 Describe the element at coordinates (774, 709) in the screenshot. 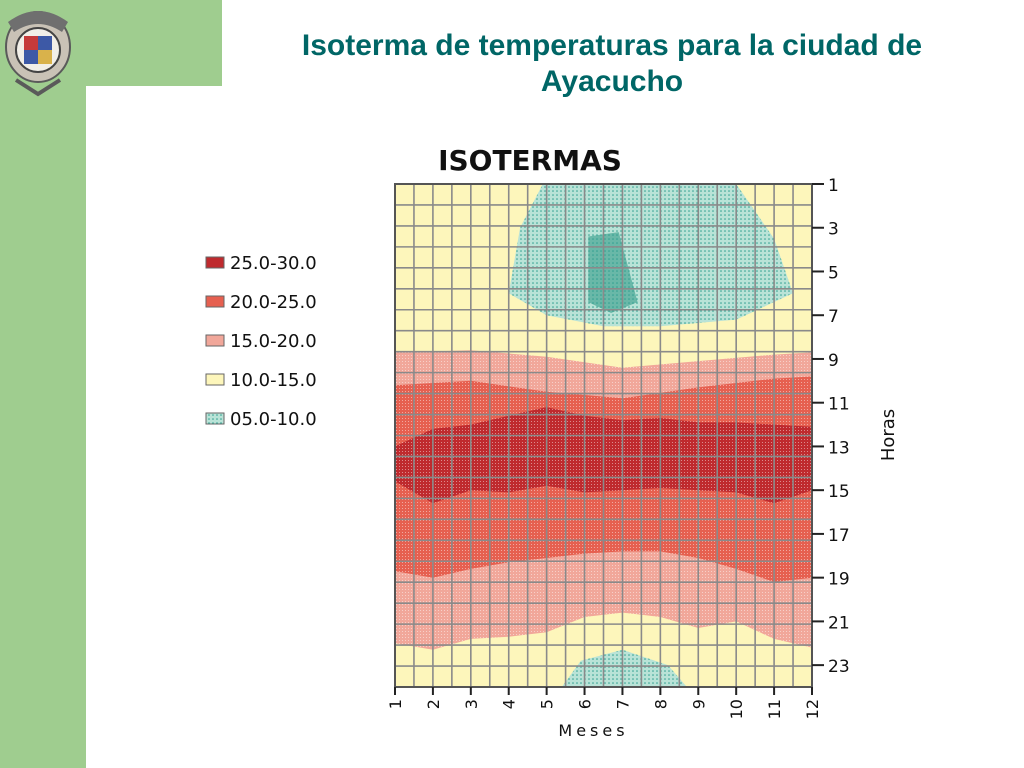

I see `x-tick-label-11: 11` at that location.